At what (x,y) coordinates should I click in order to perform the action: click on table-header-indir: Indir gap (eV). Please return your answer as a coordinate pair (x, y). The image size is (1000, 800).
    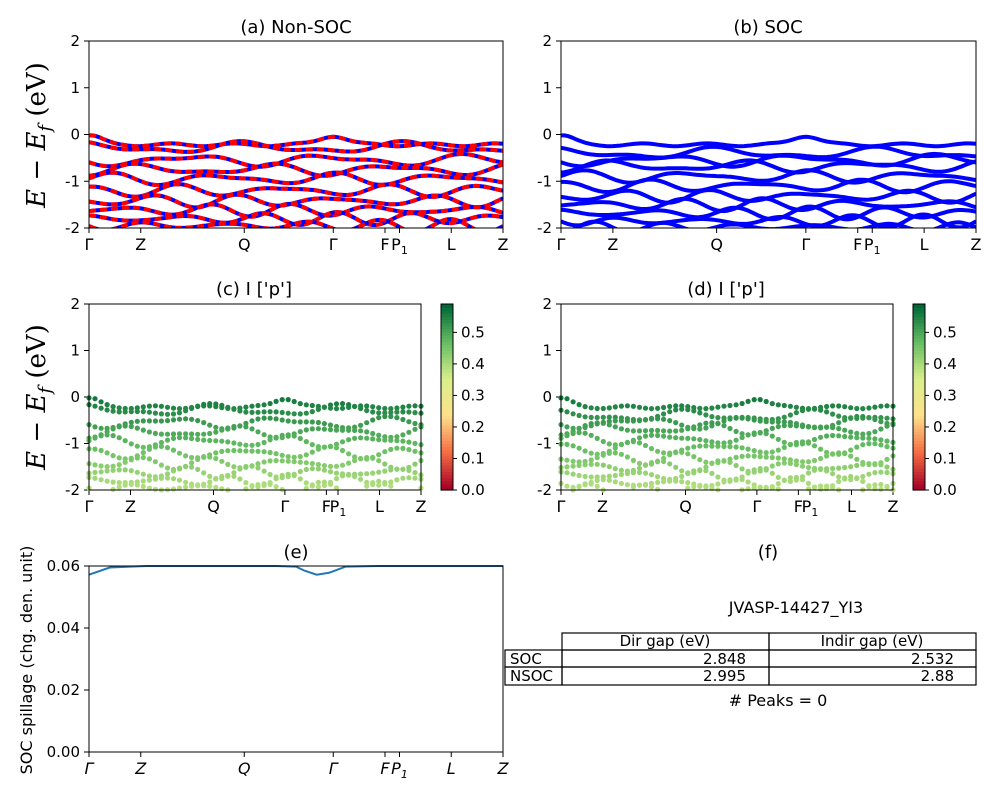
    Looking at the image, I should click on (872, 641).